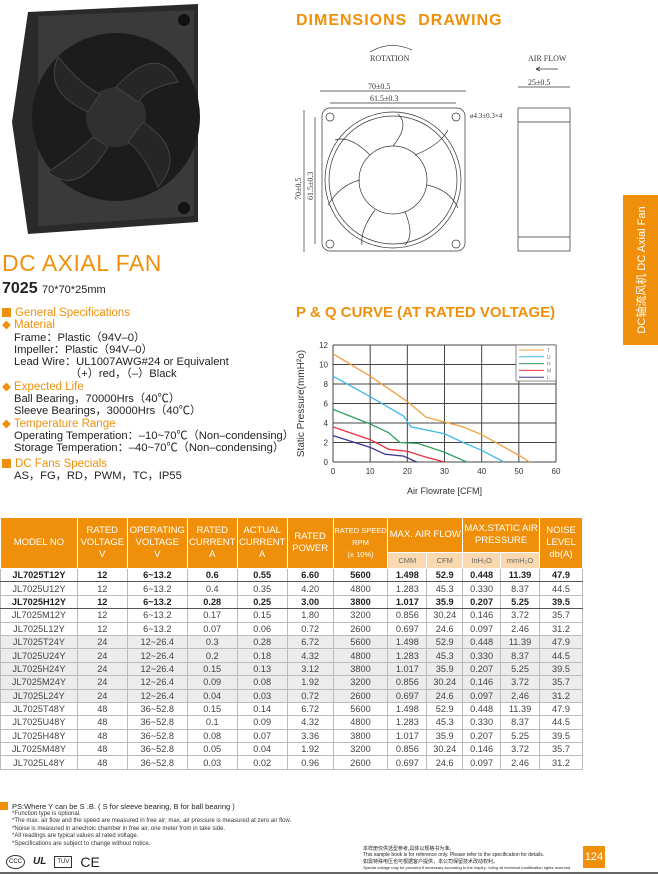 The image size is (658, 874). What do you see at coordinates (59, 423) in the screenshot?
I see `temp-heading: ◆ Temperature Range` at bounding box center [59, 423].